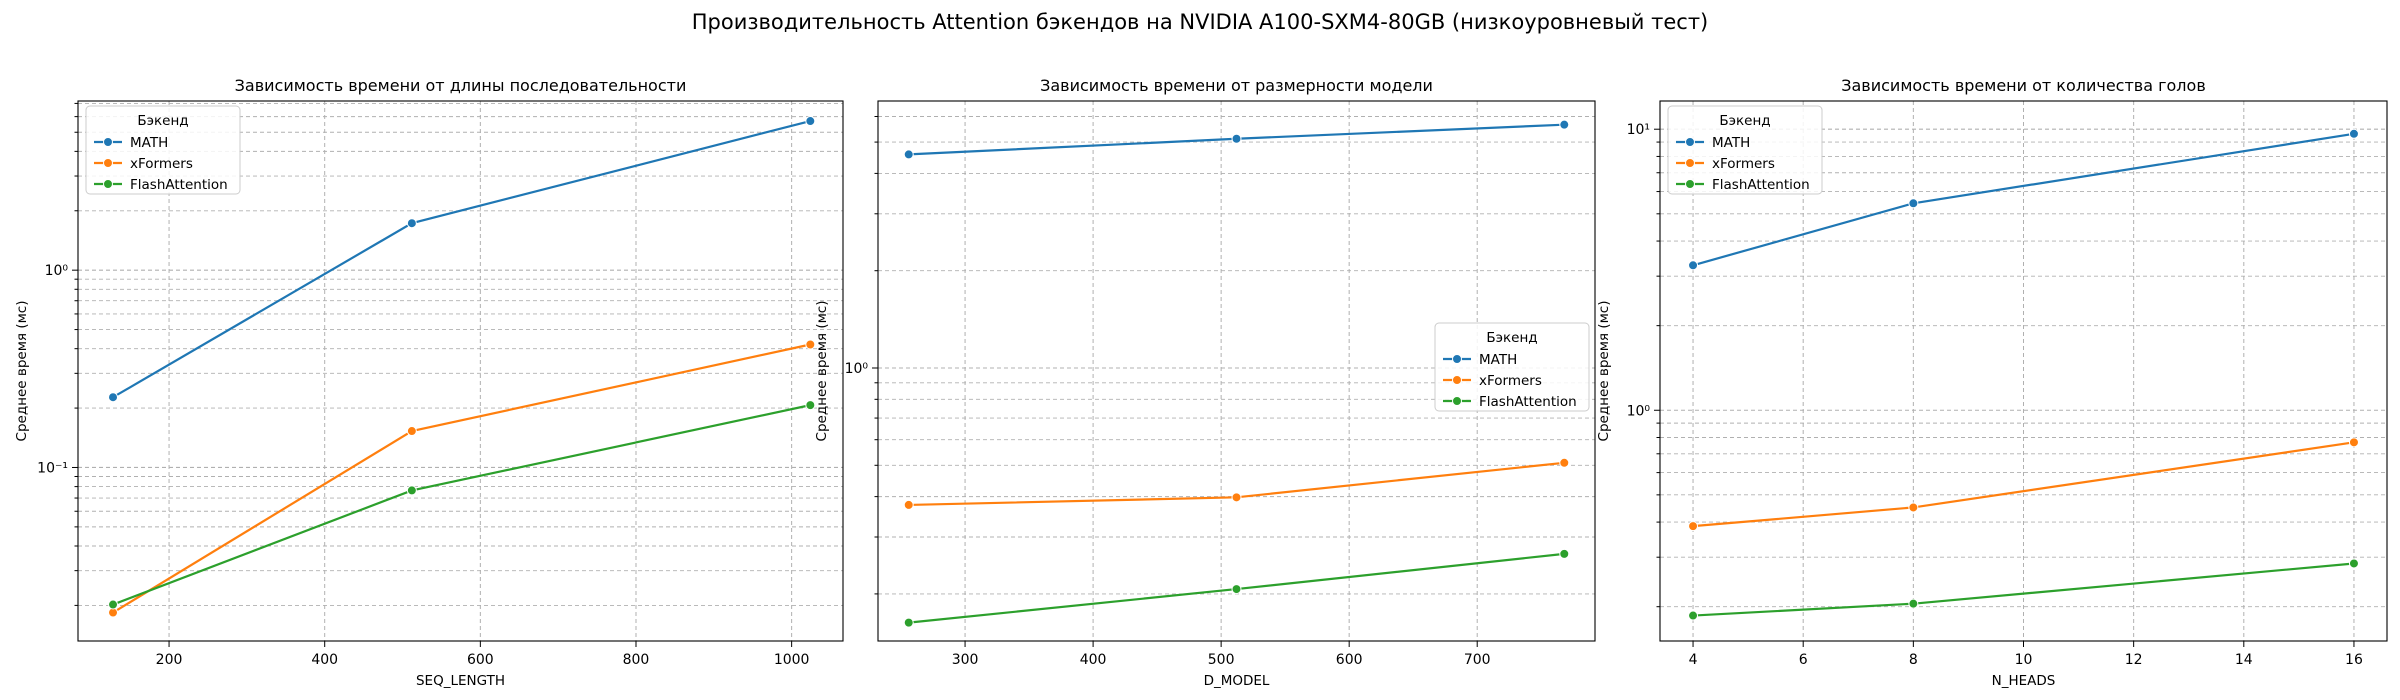  I want to click on x-tick-label: 800, so click(636, 660).